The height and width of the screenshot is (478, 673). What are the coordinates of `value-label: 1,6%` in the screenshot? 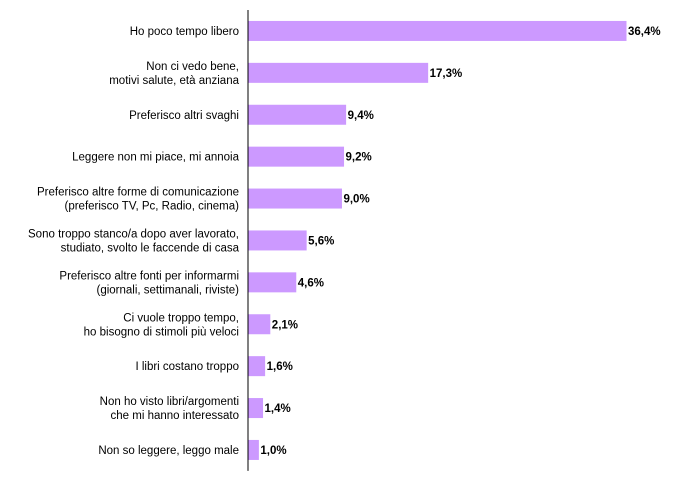 It's located at (280, 367).